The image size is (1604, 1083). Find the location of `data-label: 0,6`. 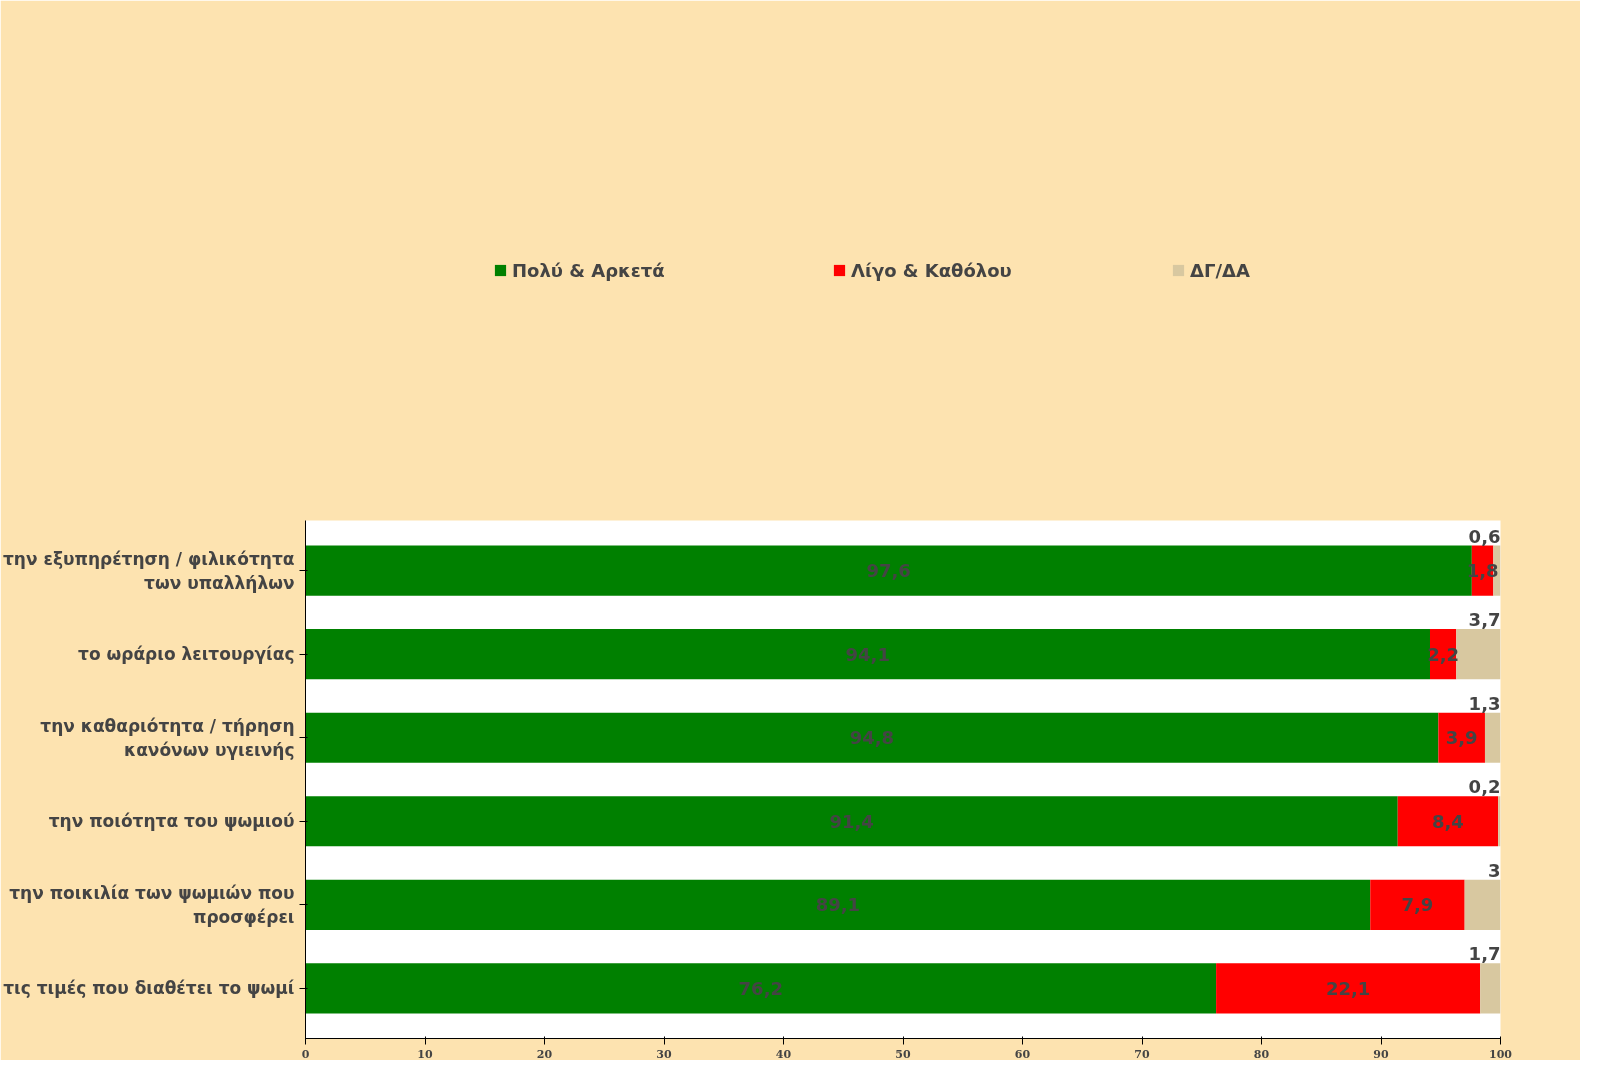

data-label: 0,6 is located at coordinates (1484, 536).